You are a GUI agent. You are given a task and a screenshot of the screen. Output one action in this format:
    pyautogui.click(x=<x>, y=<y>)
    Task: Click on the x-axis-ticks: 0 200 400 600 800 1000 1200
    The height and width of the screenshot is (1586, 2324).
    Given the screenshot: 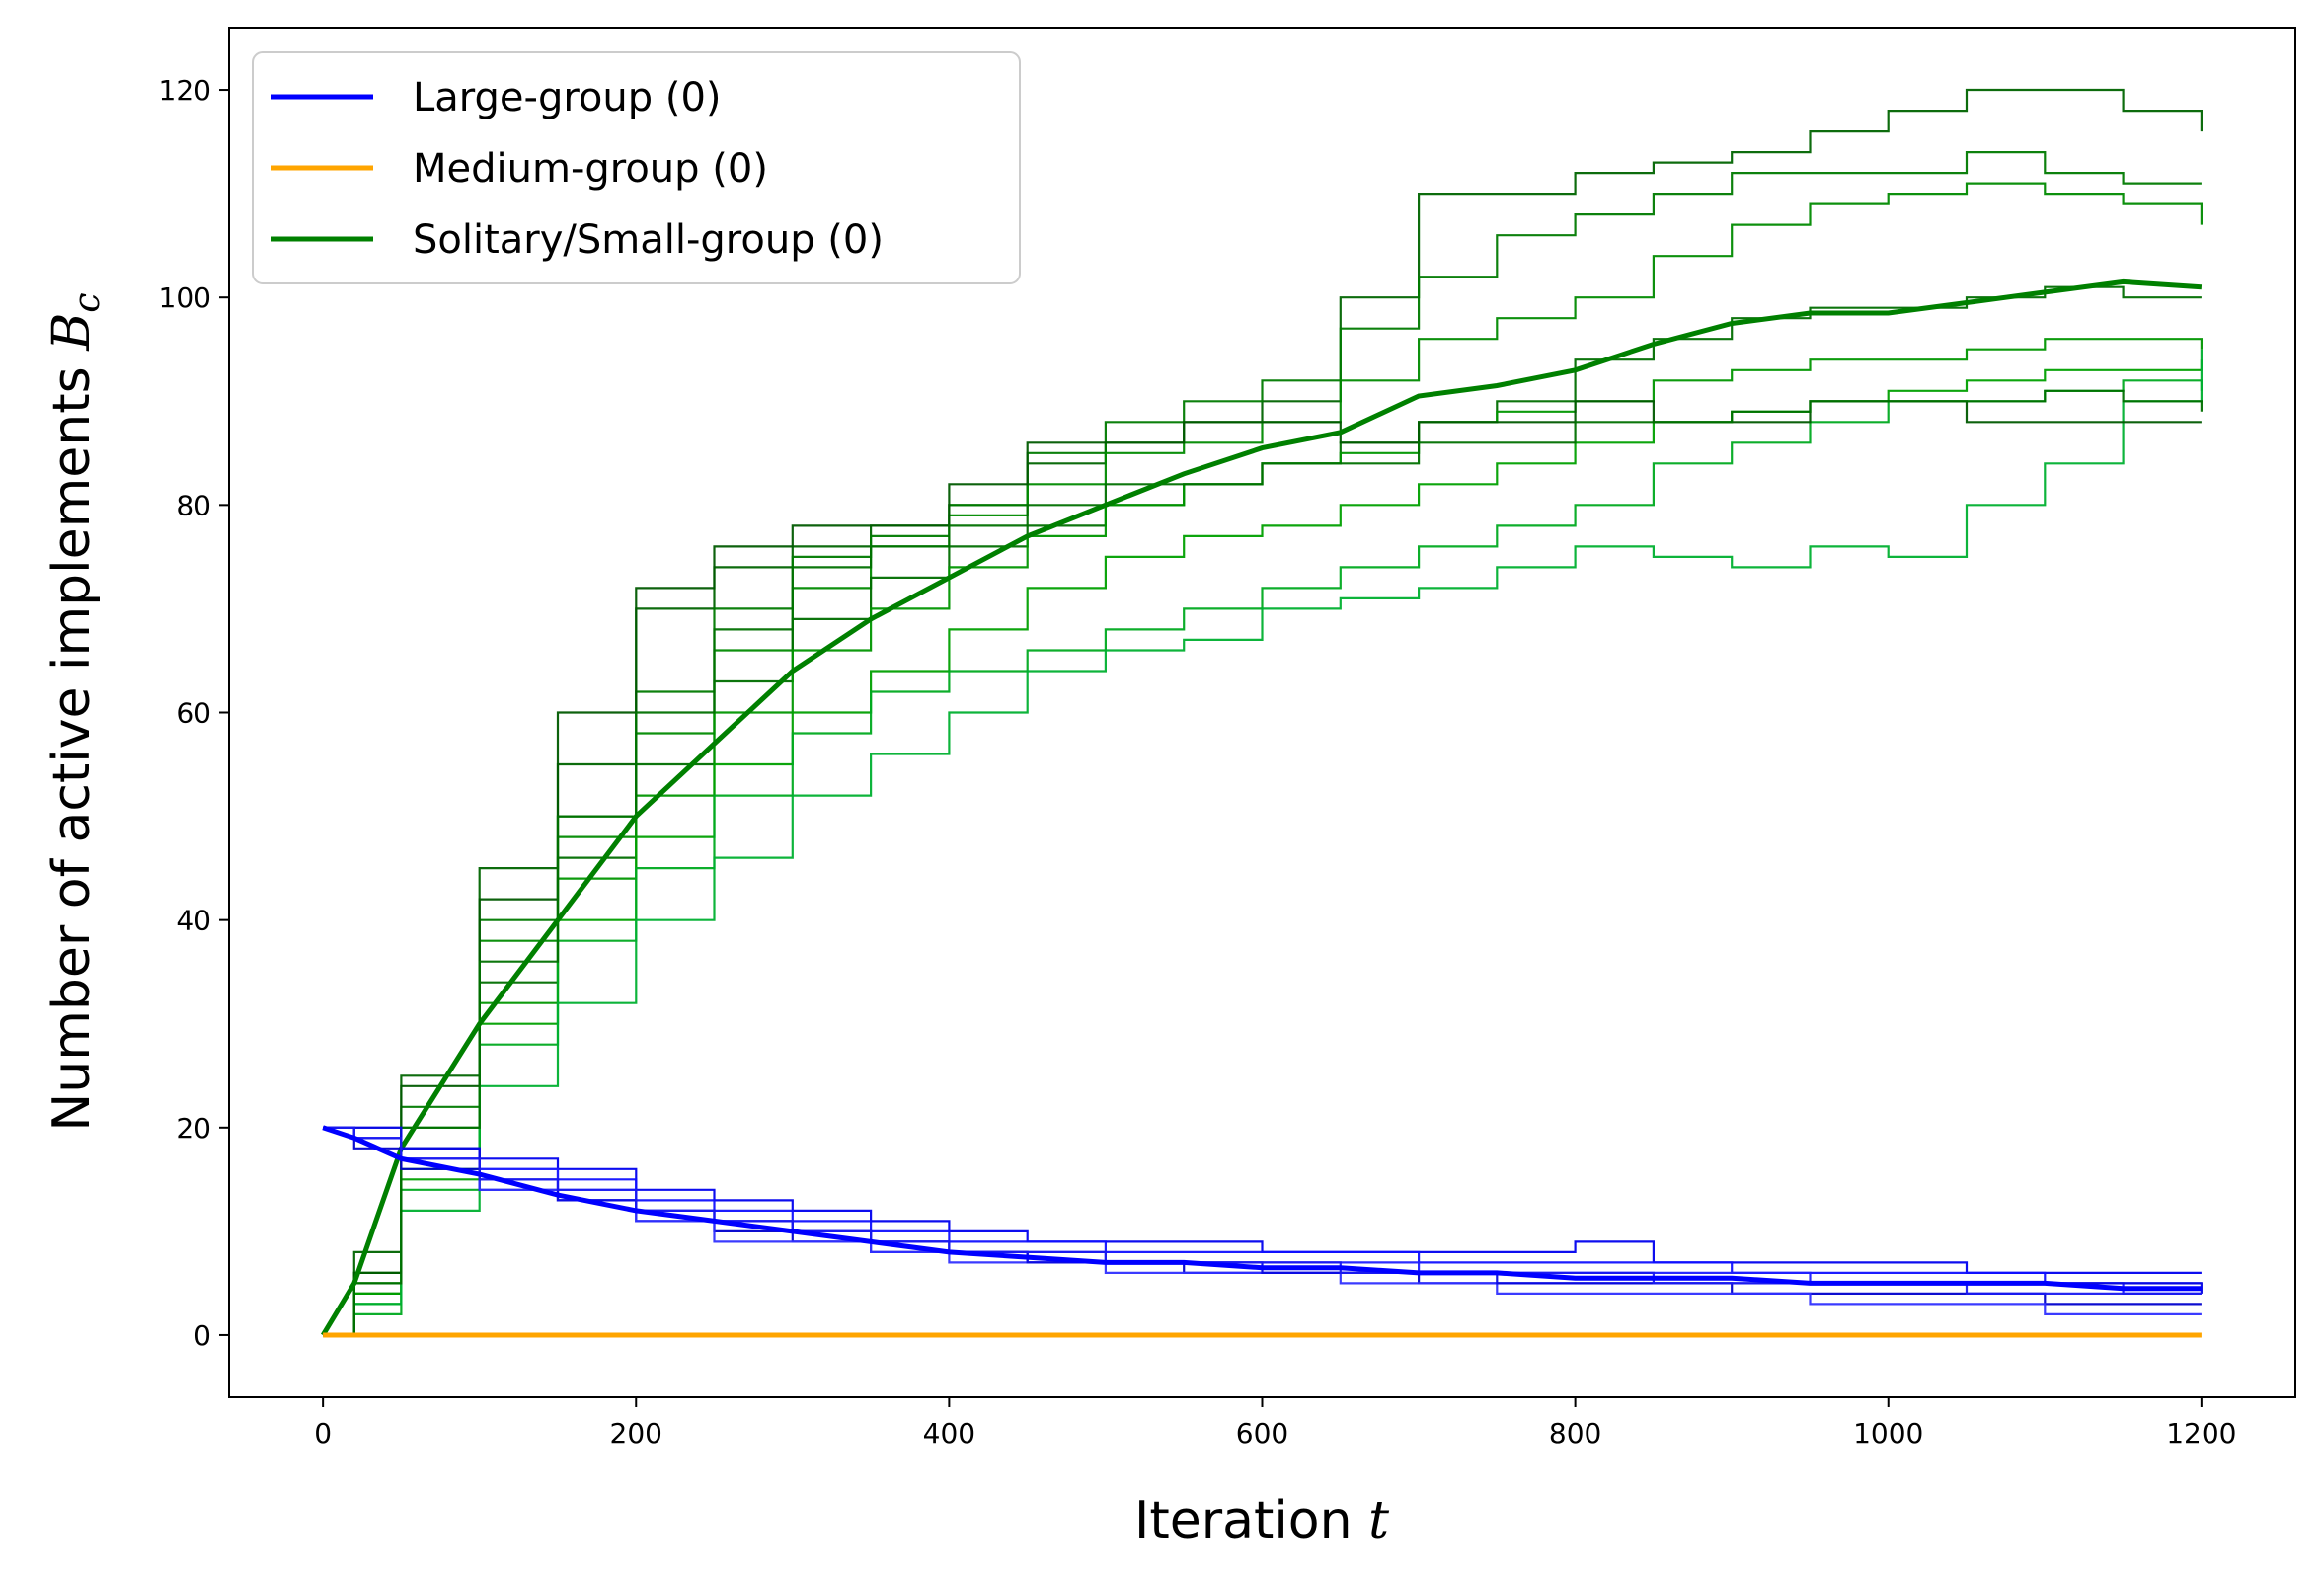 What is the action you would take?
    pyautogui.click(x=1275, y=1423)
    